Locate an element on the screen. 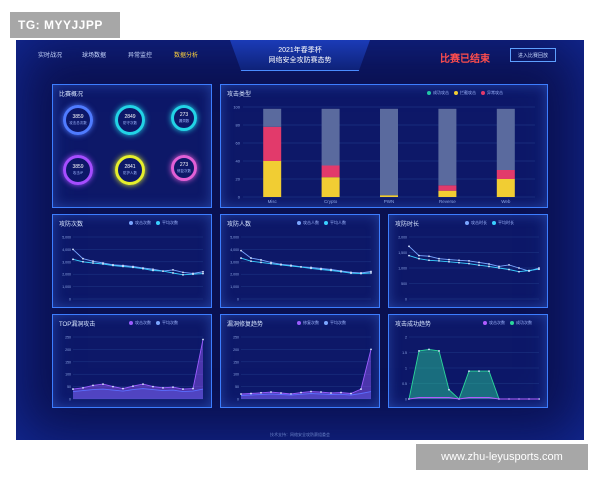  y-tick-label: 4,000 is located at coordinates (234, 250).